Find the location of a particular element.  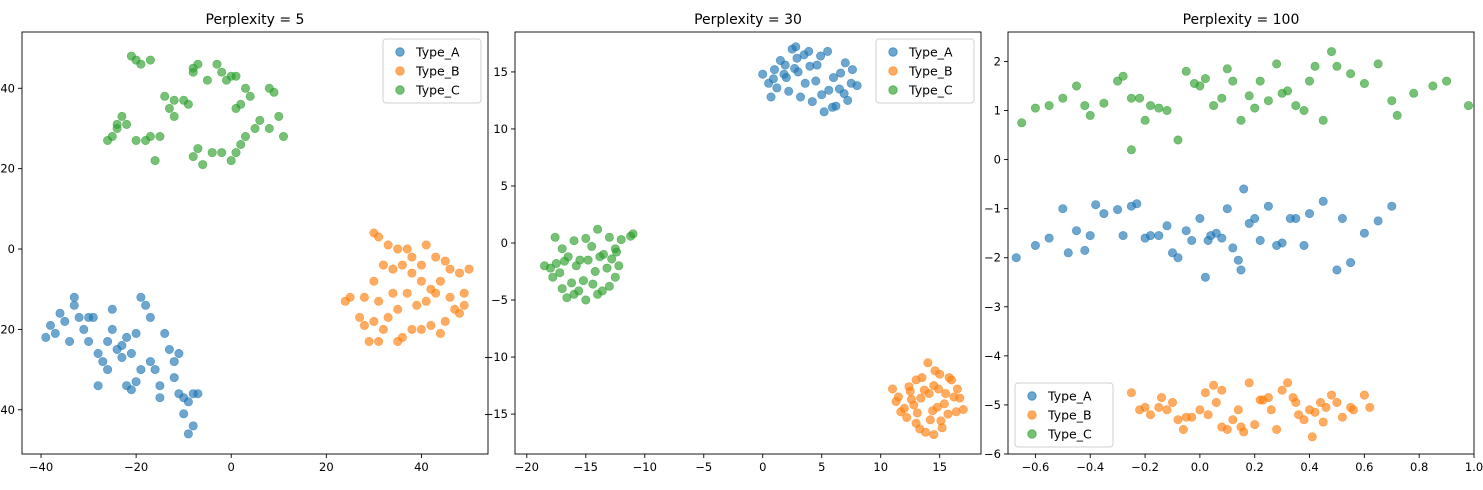

legend-label-type-a: Type_A is located at coordinates (1069, 396).